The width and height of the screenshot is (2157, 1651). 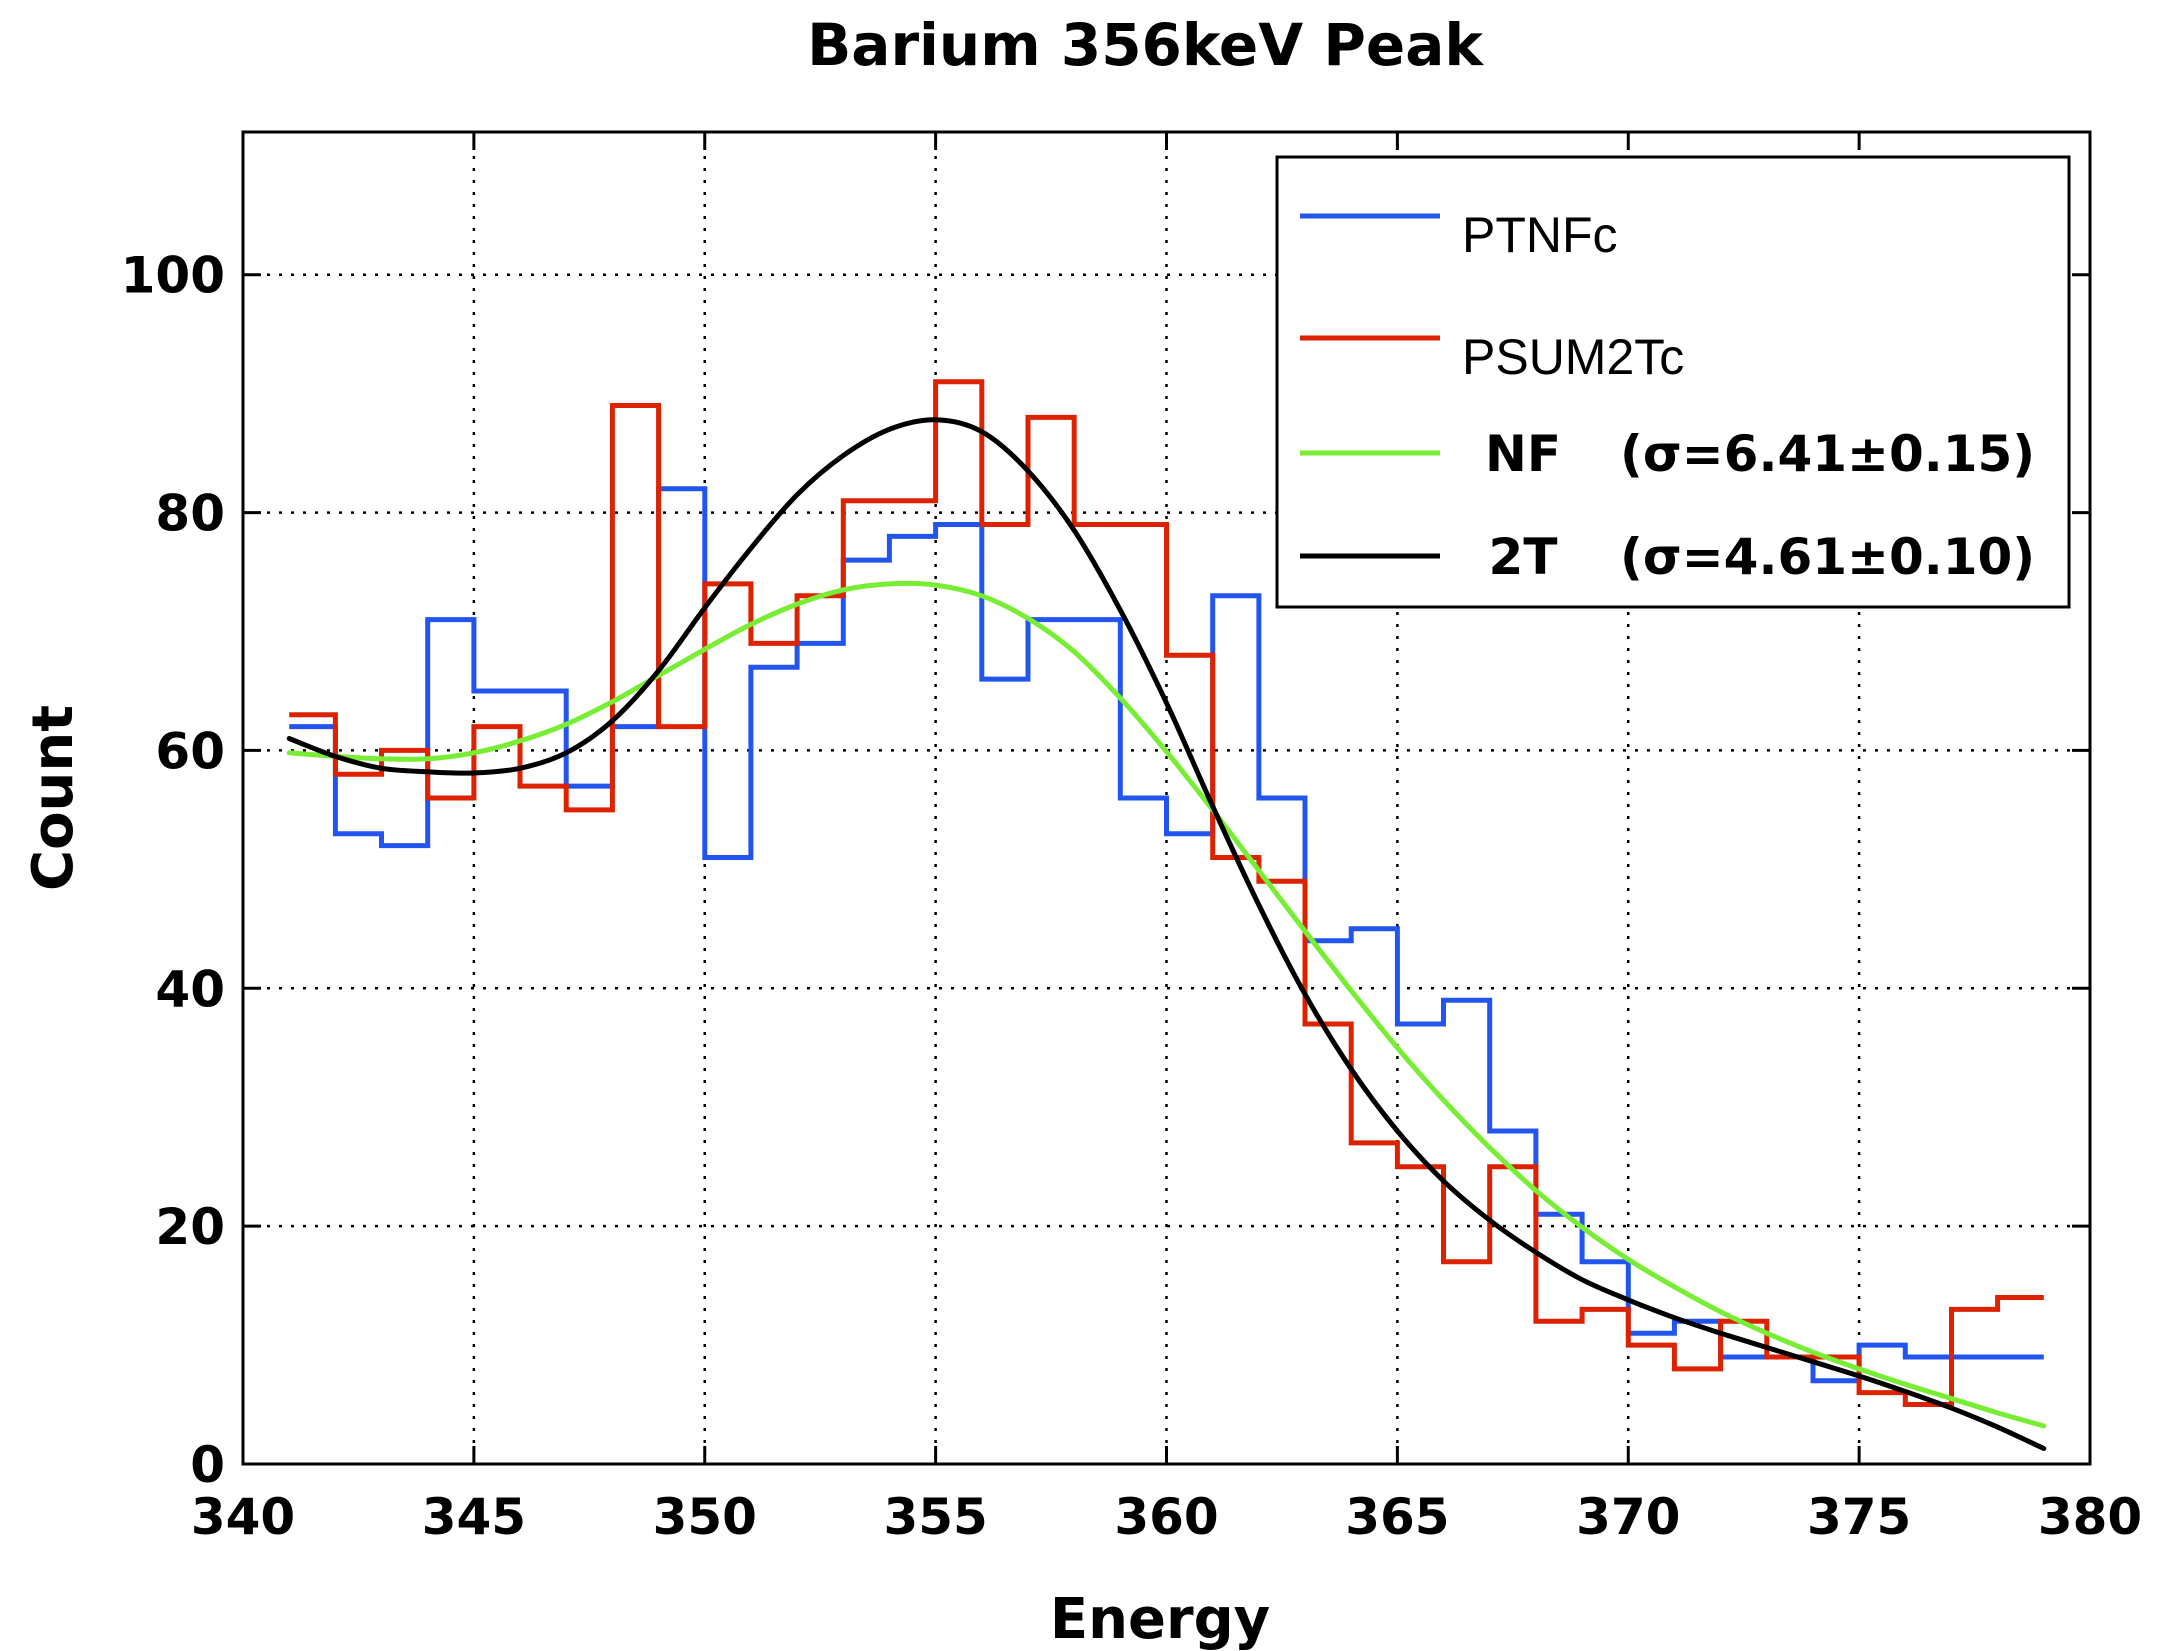 What do you see at coordinates (1827, 557) in the screenshot?
I see `legend-sigma-2t: (σ=4.61±0.10)` at bounding box center [1827, 557].